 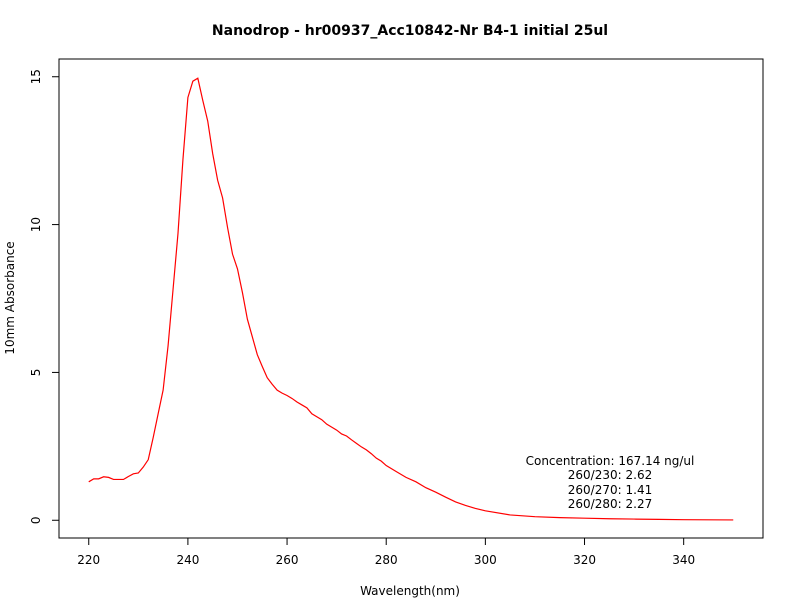 I want to click on y-tick-label: 5, so click(x=36, y=373).